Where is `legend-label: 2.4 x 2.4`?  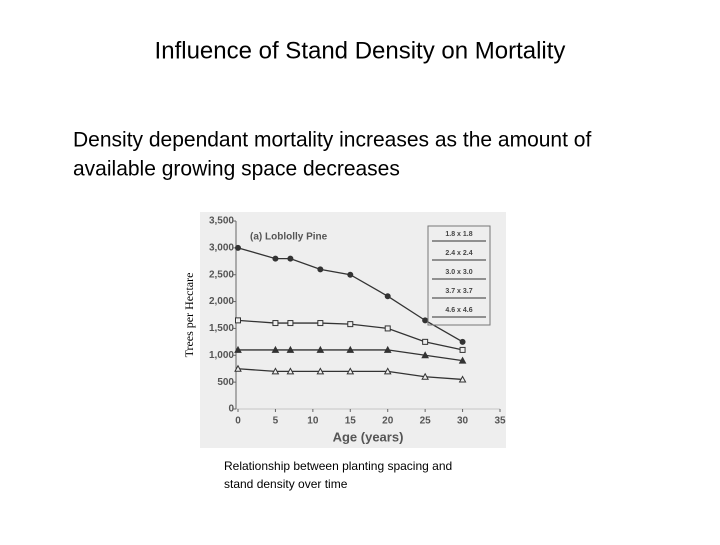 legend-label: 2.4 x 2.4 is located at coordinates (458, 253).